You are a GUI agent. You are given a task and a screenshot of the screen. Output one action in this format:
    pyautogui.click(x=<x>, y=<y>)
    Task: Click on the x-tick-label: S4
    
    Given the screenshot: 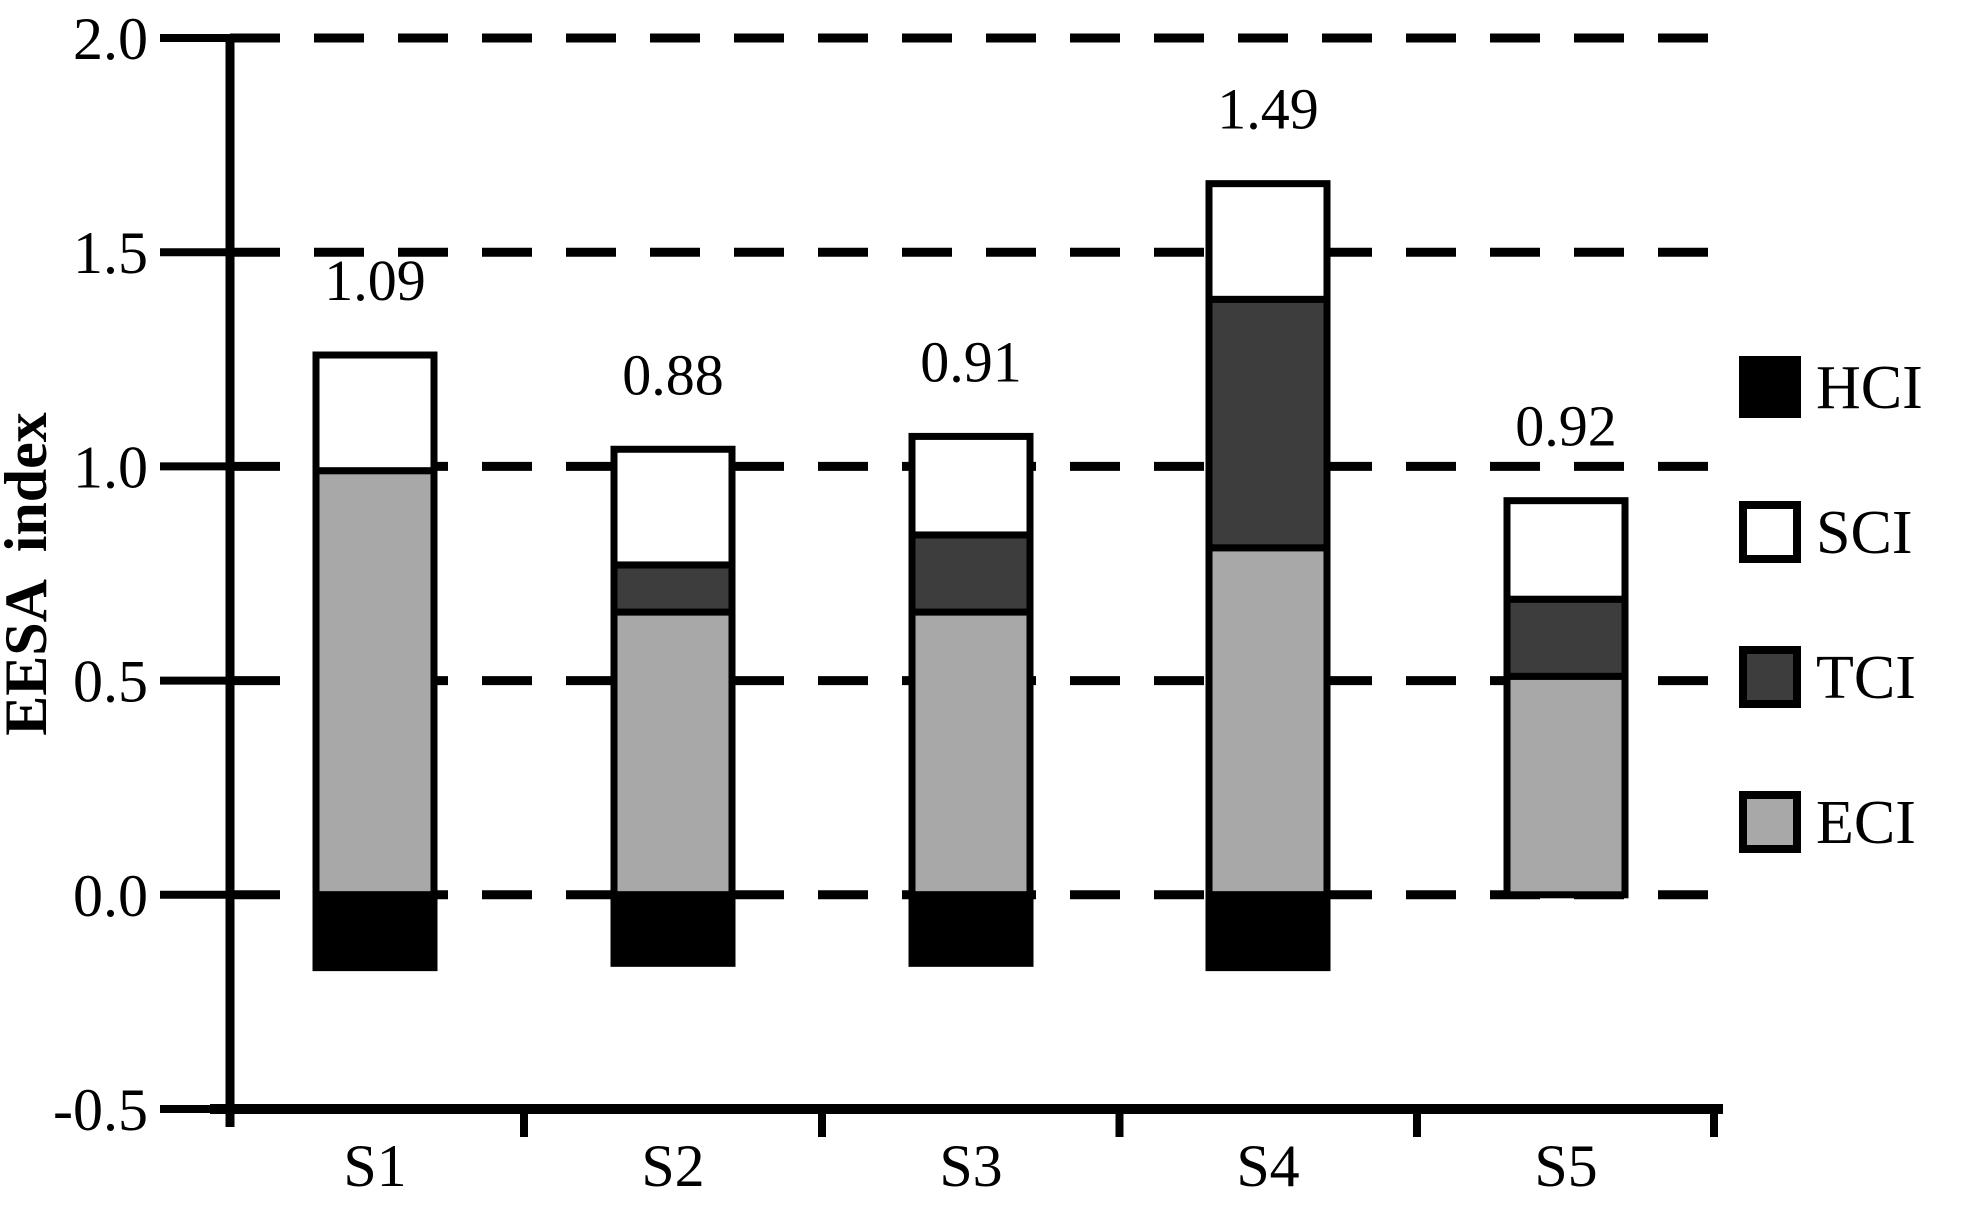 What is the action you would take?
    pyautogui.click(x=1267, y=1166)
    